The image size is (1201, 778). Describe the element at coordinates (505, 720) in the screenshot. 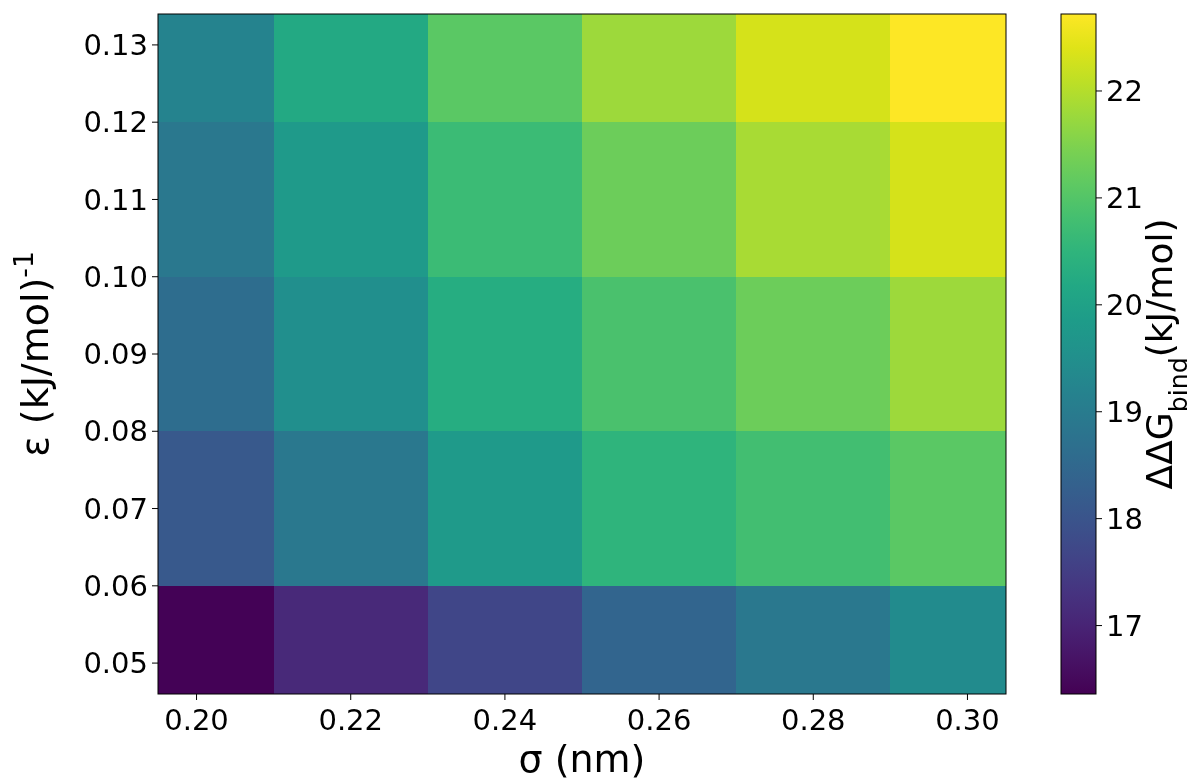

I see `x-tick-label: 0.24` at that location.